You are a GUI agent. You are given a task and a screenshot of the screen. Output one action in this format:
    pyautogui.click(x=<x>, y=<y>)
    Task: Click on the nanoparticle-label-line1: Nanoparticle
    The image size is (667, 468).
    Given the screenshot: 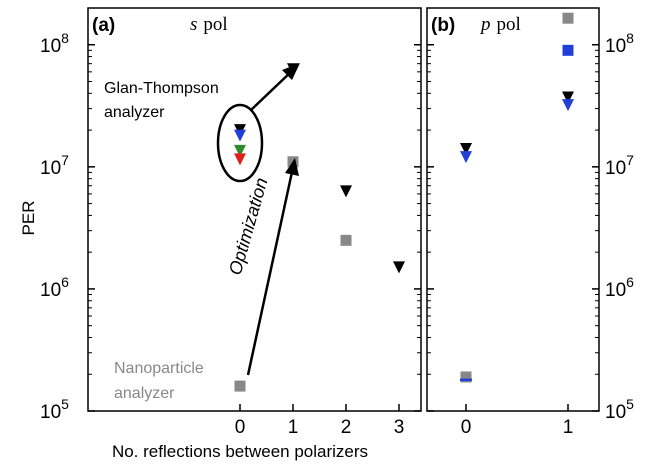 What is the action you would take?
    pyautogui.click(x=159, y=368)
    